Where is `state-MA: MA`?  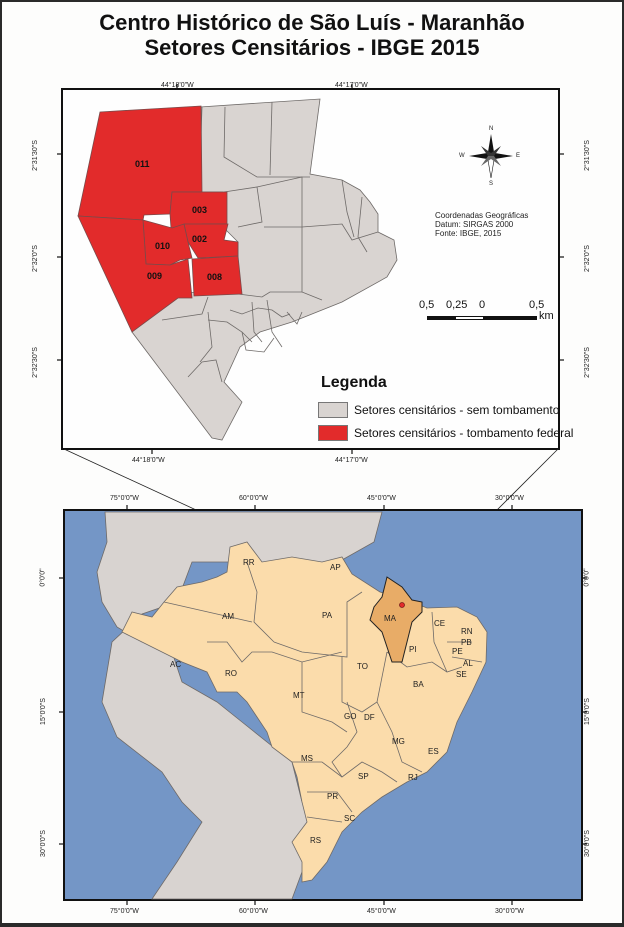
state-MA: MA is located at coordinates (390, 618).